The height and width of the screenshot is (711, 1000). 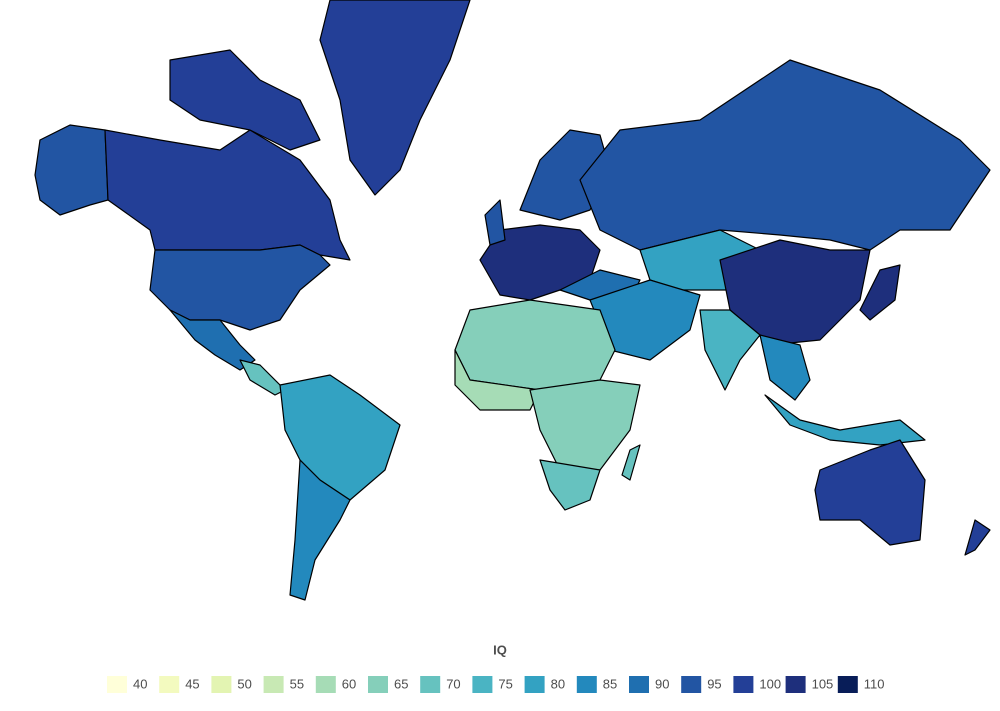 What do you see at coordinates (500, 649) in the screenshot?
I see `legend-title: IQ` at bounding box center [500, 649].